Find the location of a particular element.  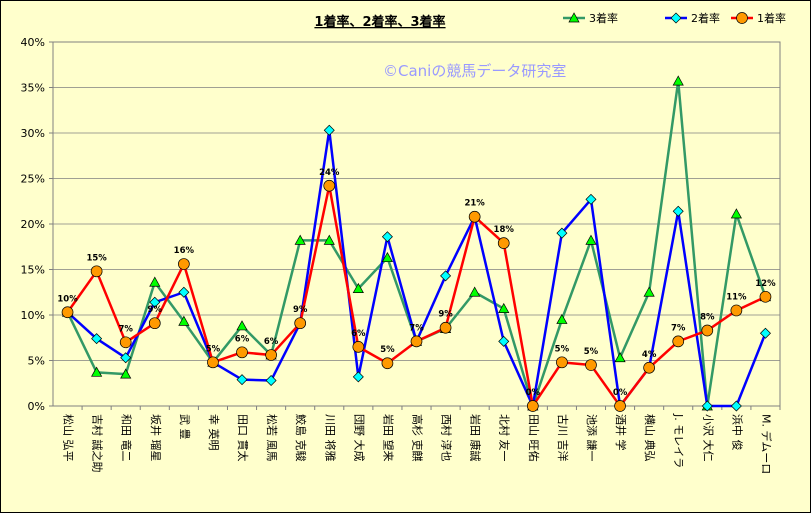

x-tick-label: 松若 風馬 is located at coordinates (272, 438).